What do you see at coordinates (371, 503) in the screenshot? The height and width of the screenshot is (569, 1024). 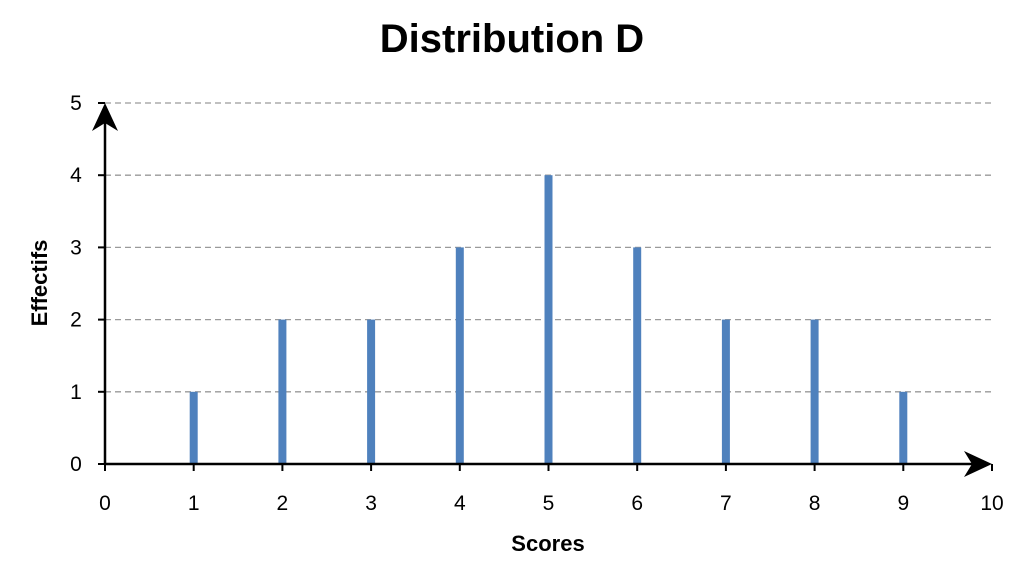 I see `x-tick-label-3: 3` at bounding box center [371, 503].